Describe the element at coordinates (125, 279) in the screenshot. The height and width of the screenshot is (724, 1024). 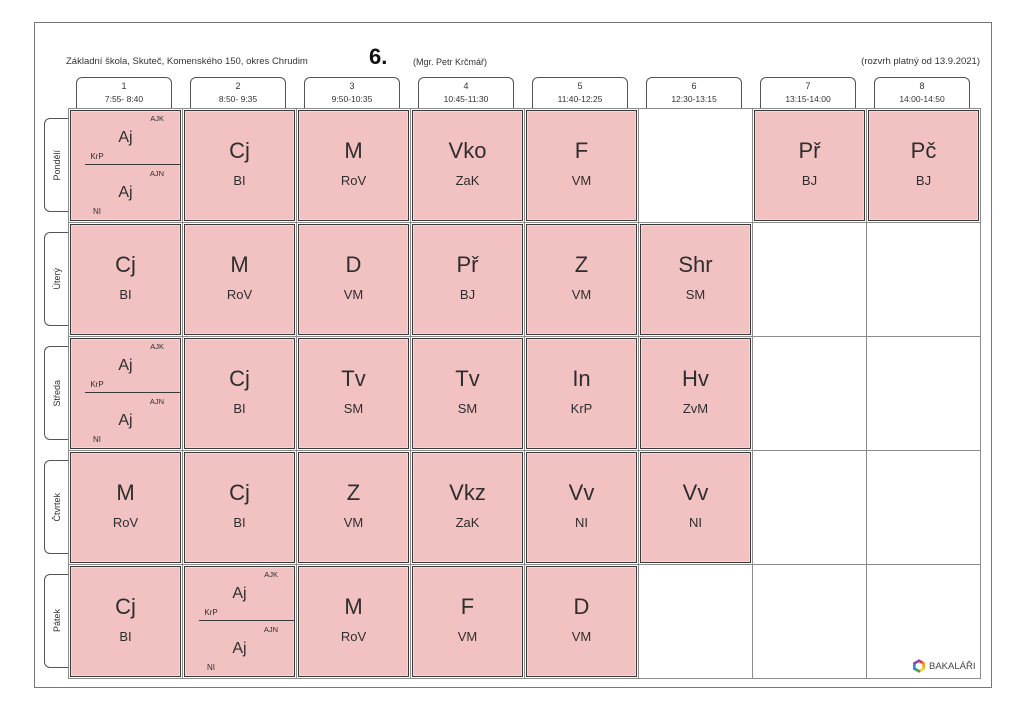
I see `lesson-cell: Cj BI` at that location.